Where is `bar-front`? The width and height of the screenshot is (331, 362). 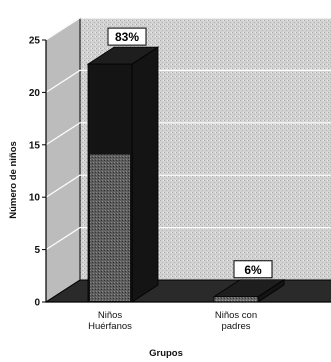
bar-front is located at coordinates (236, 299).